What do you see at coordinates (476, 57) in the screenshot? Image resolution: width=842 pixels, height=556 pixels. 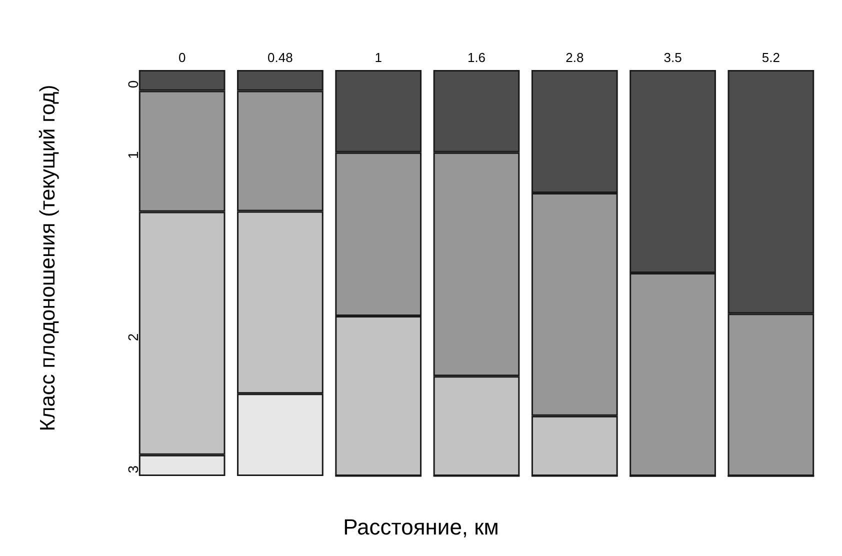 I see `x-tick-label: 1.6` at bounding box center [476, 57].